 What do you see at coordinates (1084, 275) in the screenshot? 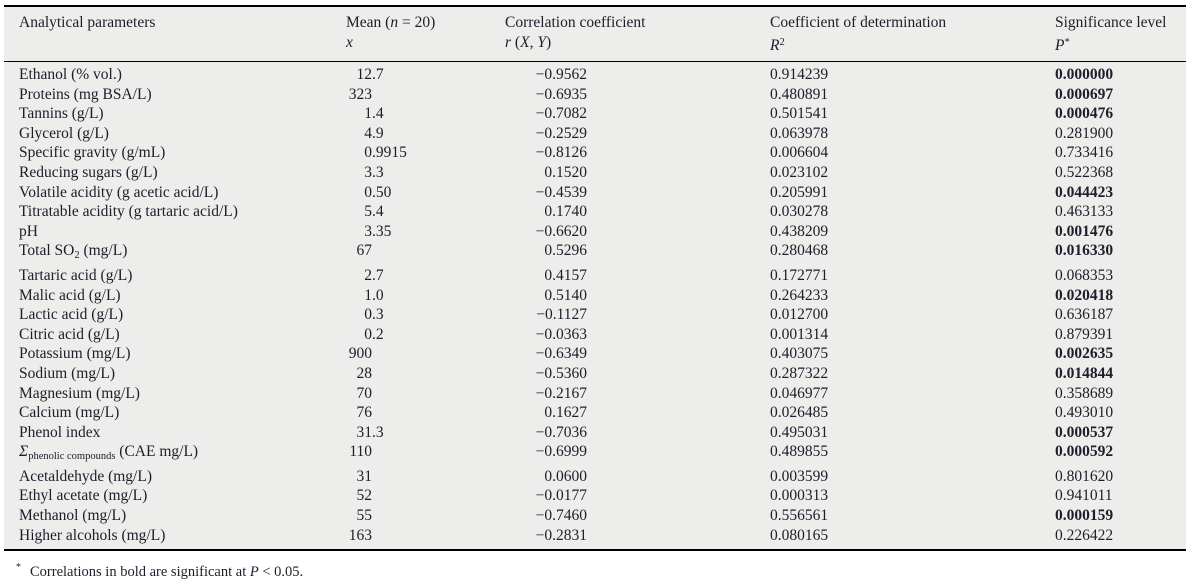
I see `significance-cell: 0.068353` at bounding box center [1084, 275].